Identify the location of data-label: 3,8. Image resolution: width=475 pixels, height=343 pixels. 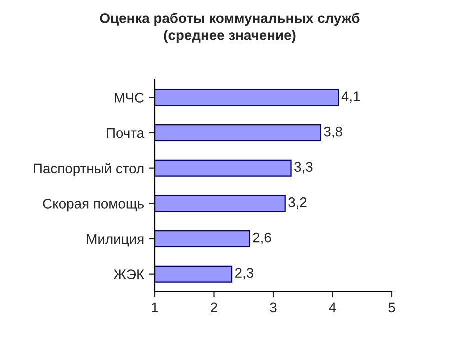
(333, 132).